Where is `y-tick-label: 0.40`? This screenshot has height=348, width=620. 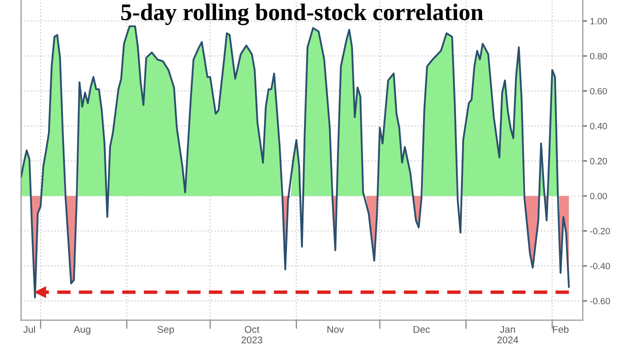
y-tick-label: 0.40 is located at coordinates (598, 126).